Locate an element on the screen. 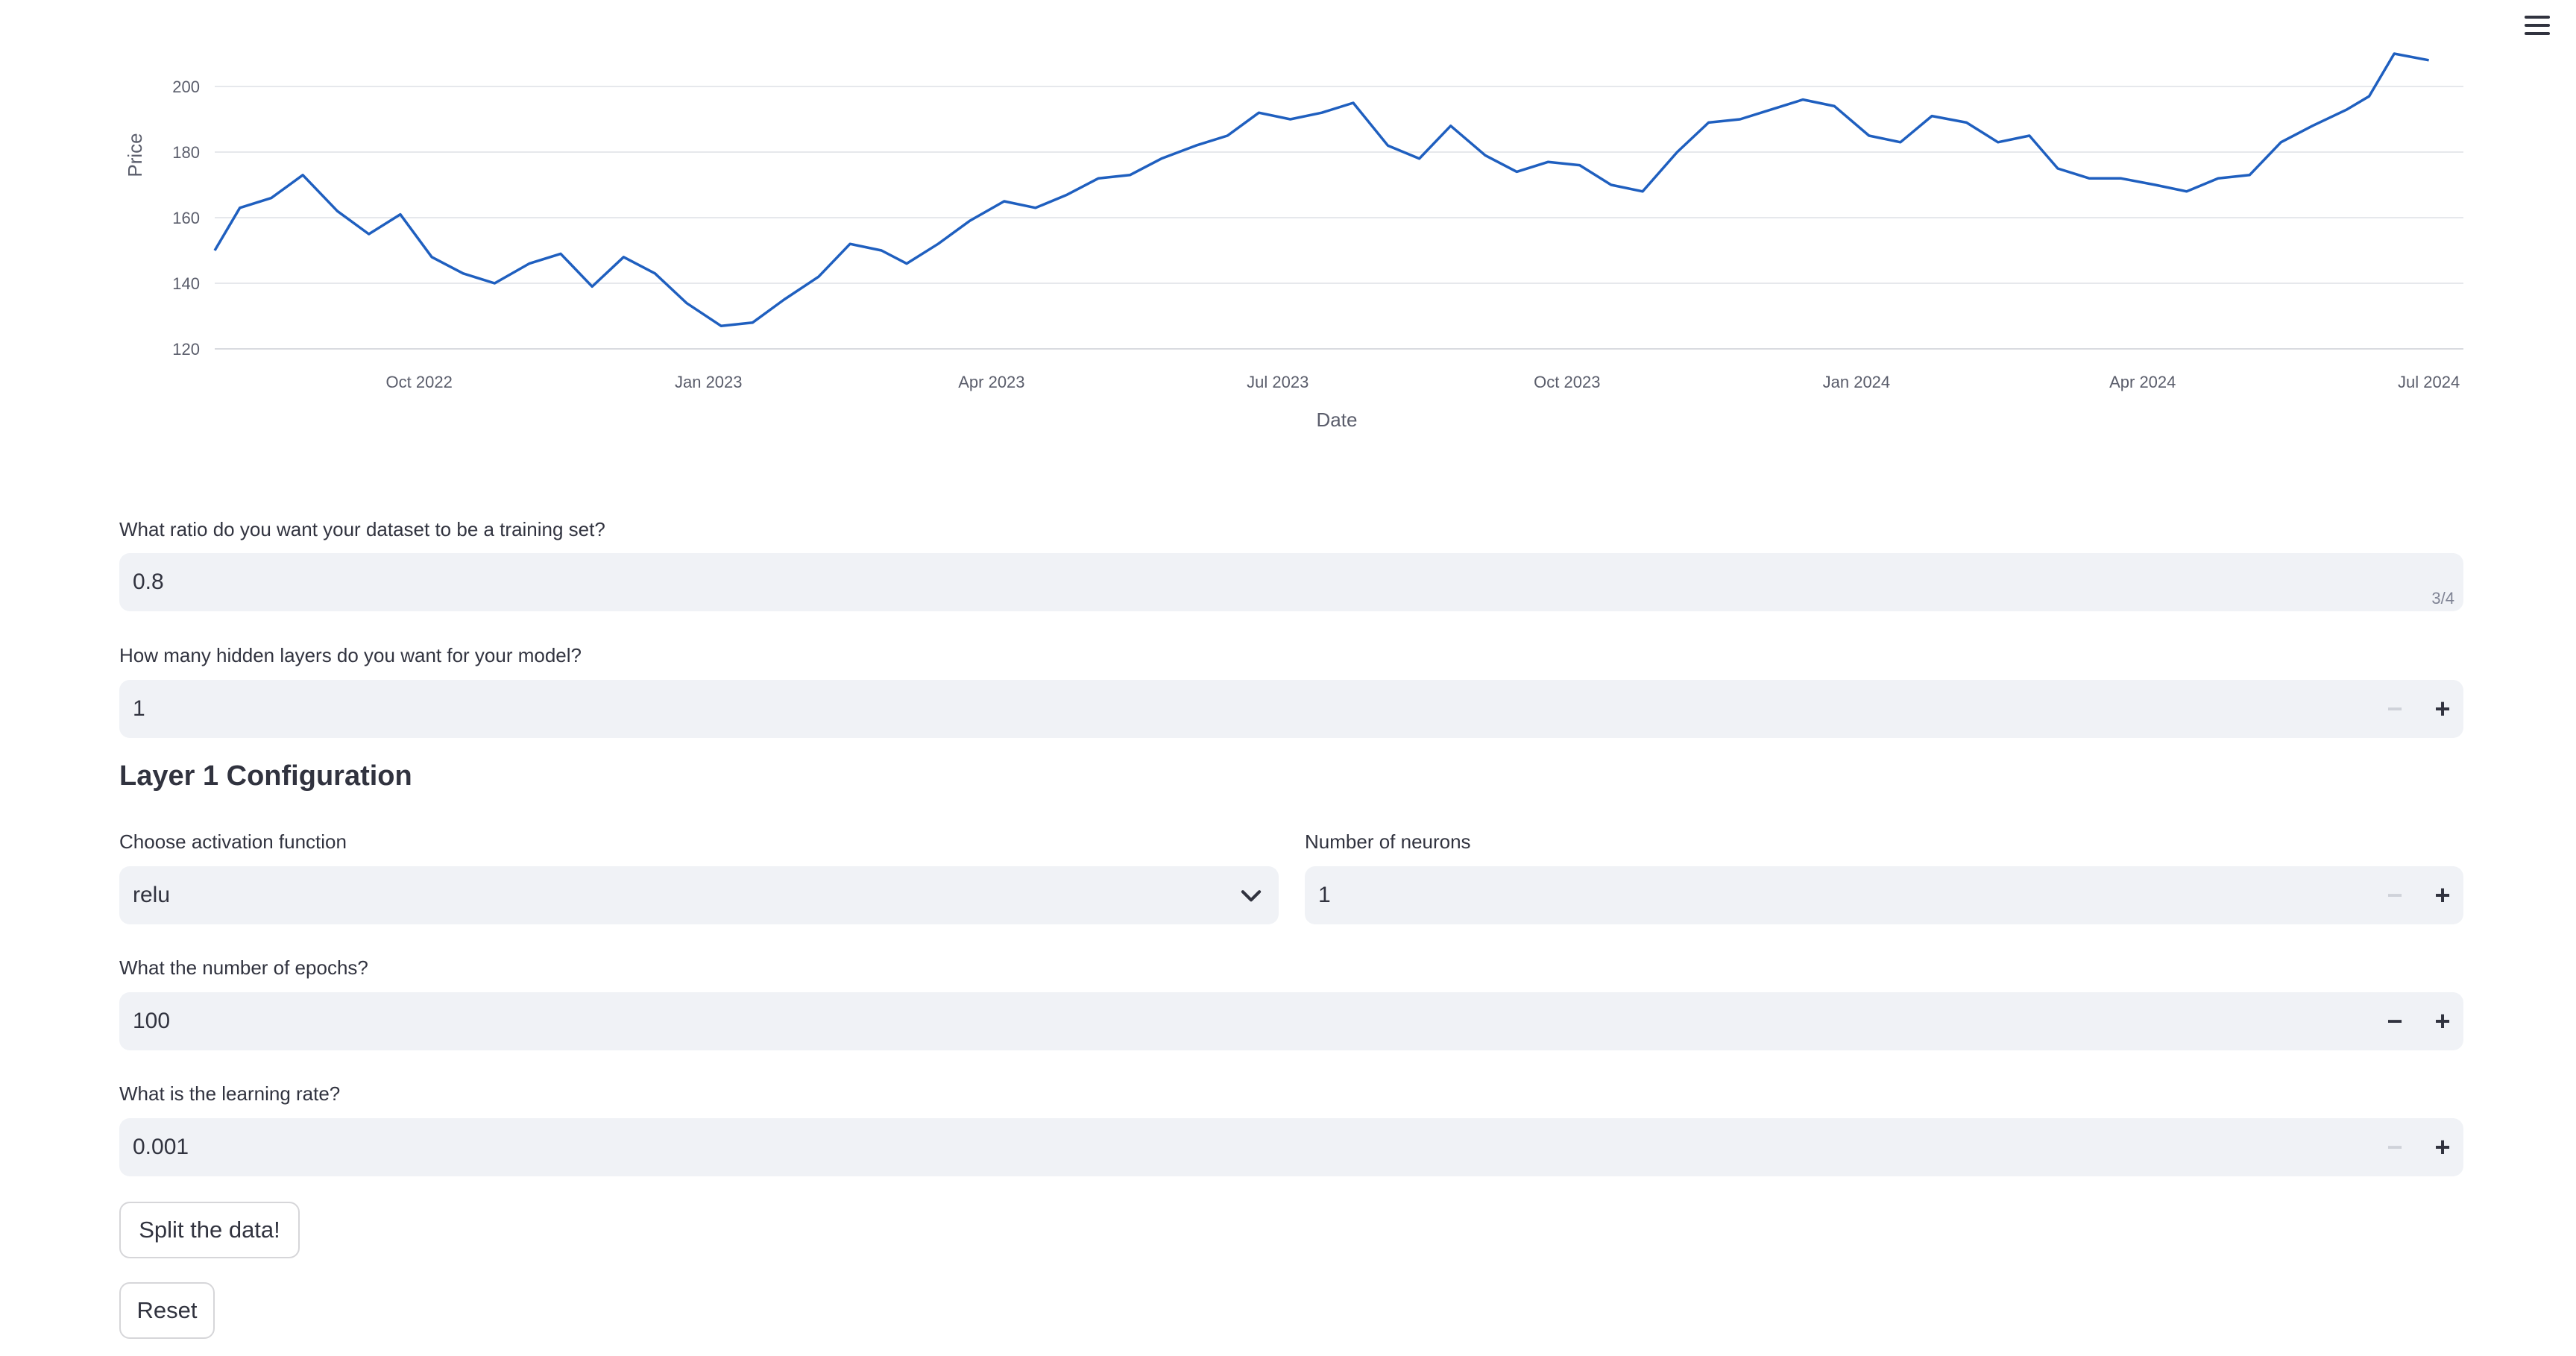 The width and height of the screenshot is (2576, 1356). hidden-layers-input: 1 − + is located at coordinates (1291, 709).